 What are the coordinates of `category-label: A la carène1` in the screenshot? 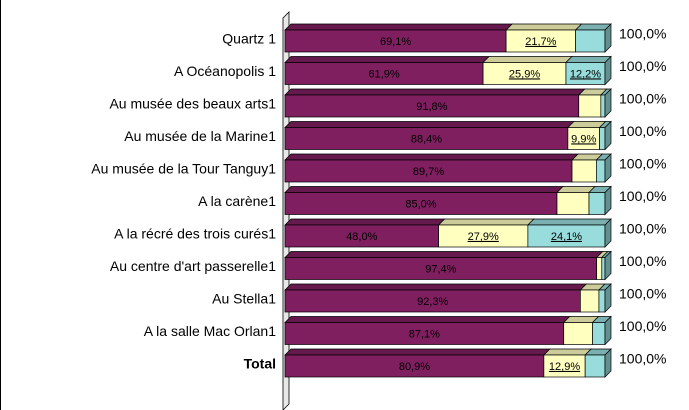 It's located at (237, 201).